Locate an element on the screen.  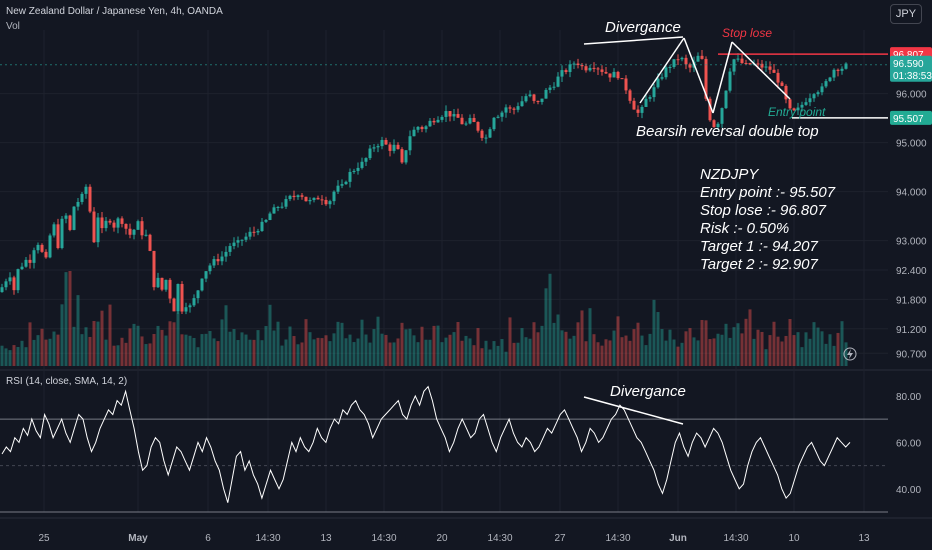
current-price-badge-text: 01:38:53 is located at coordinates (912, 76).